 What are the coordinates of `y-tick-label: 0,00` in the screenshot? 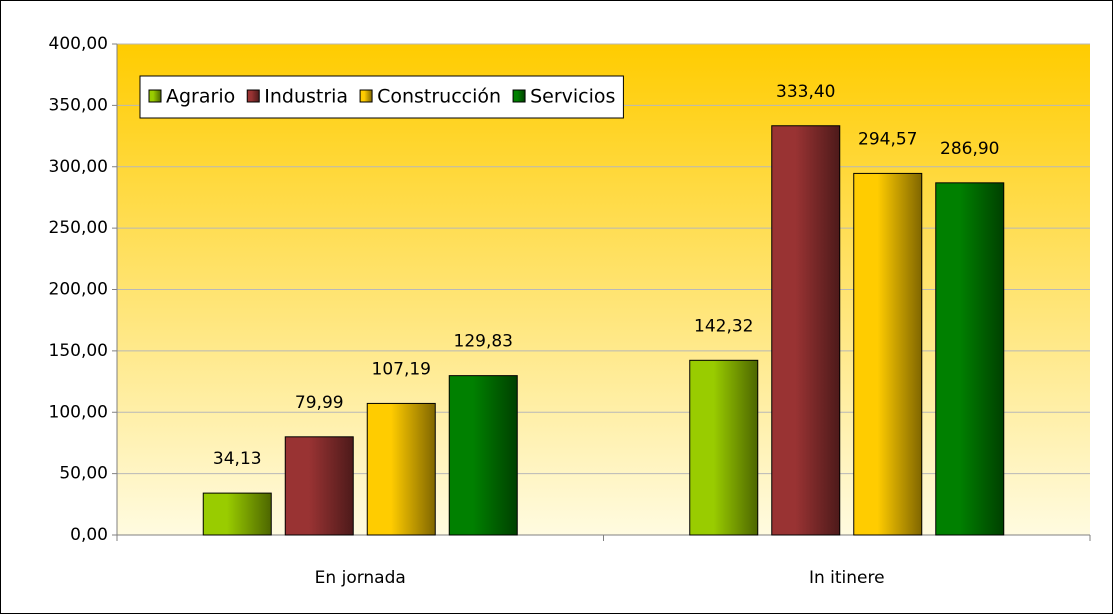 It's located at (89, 535).